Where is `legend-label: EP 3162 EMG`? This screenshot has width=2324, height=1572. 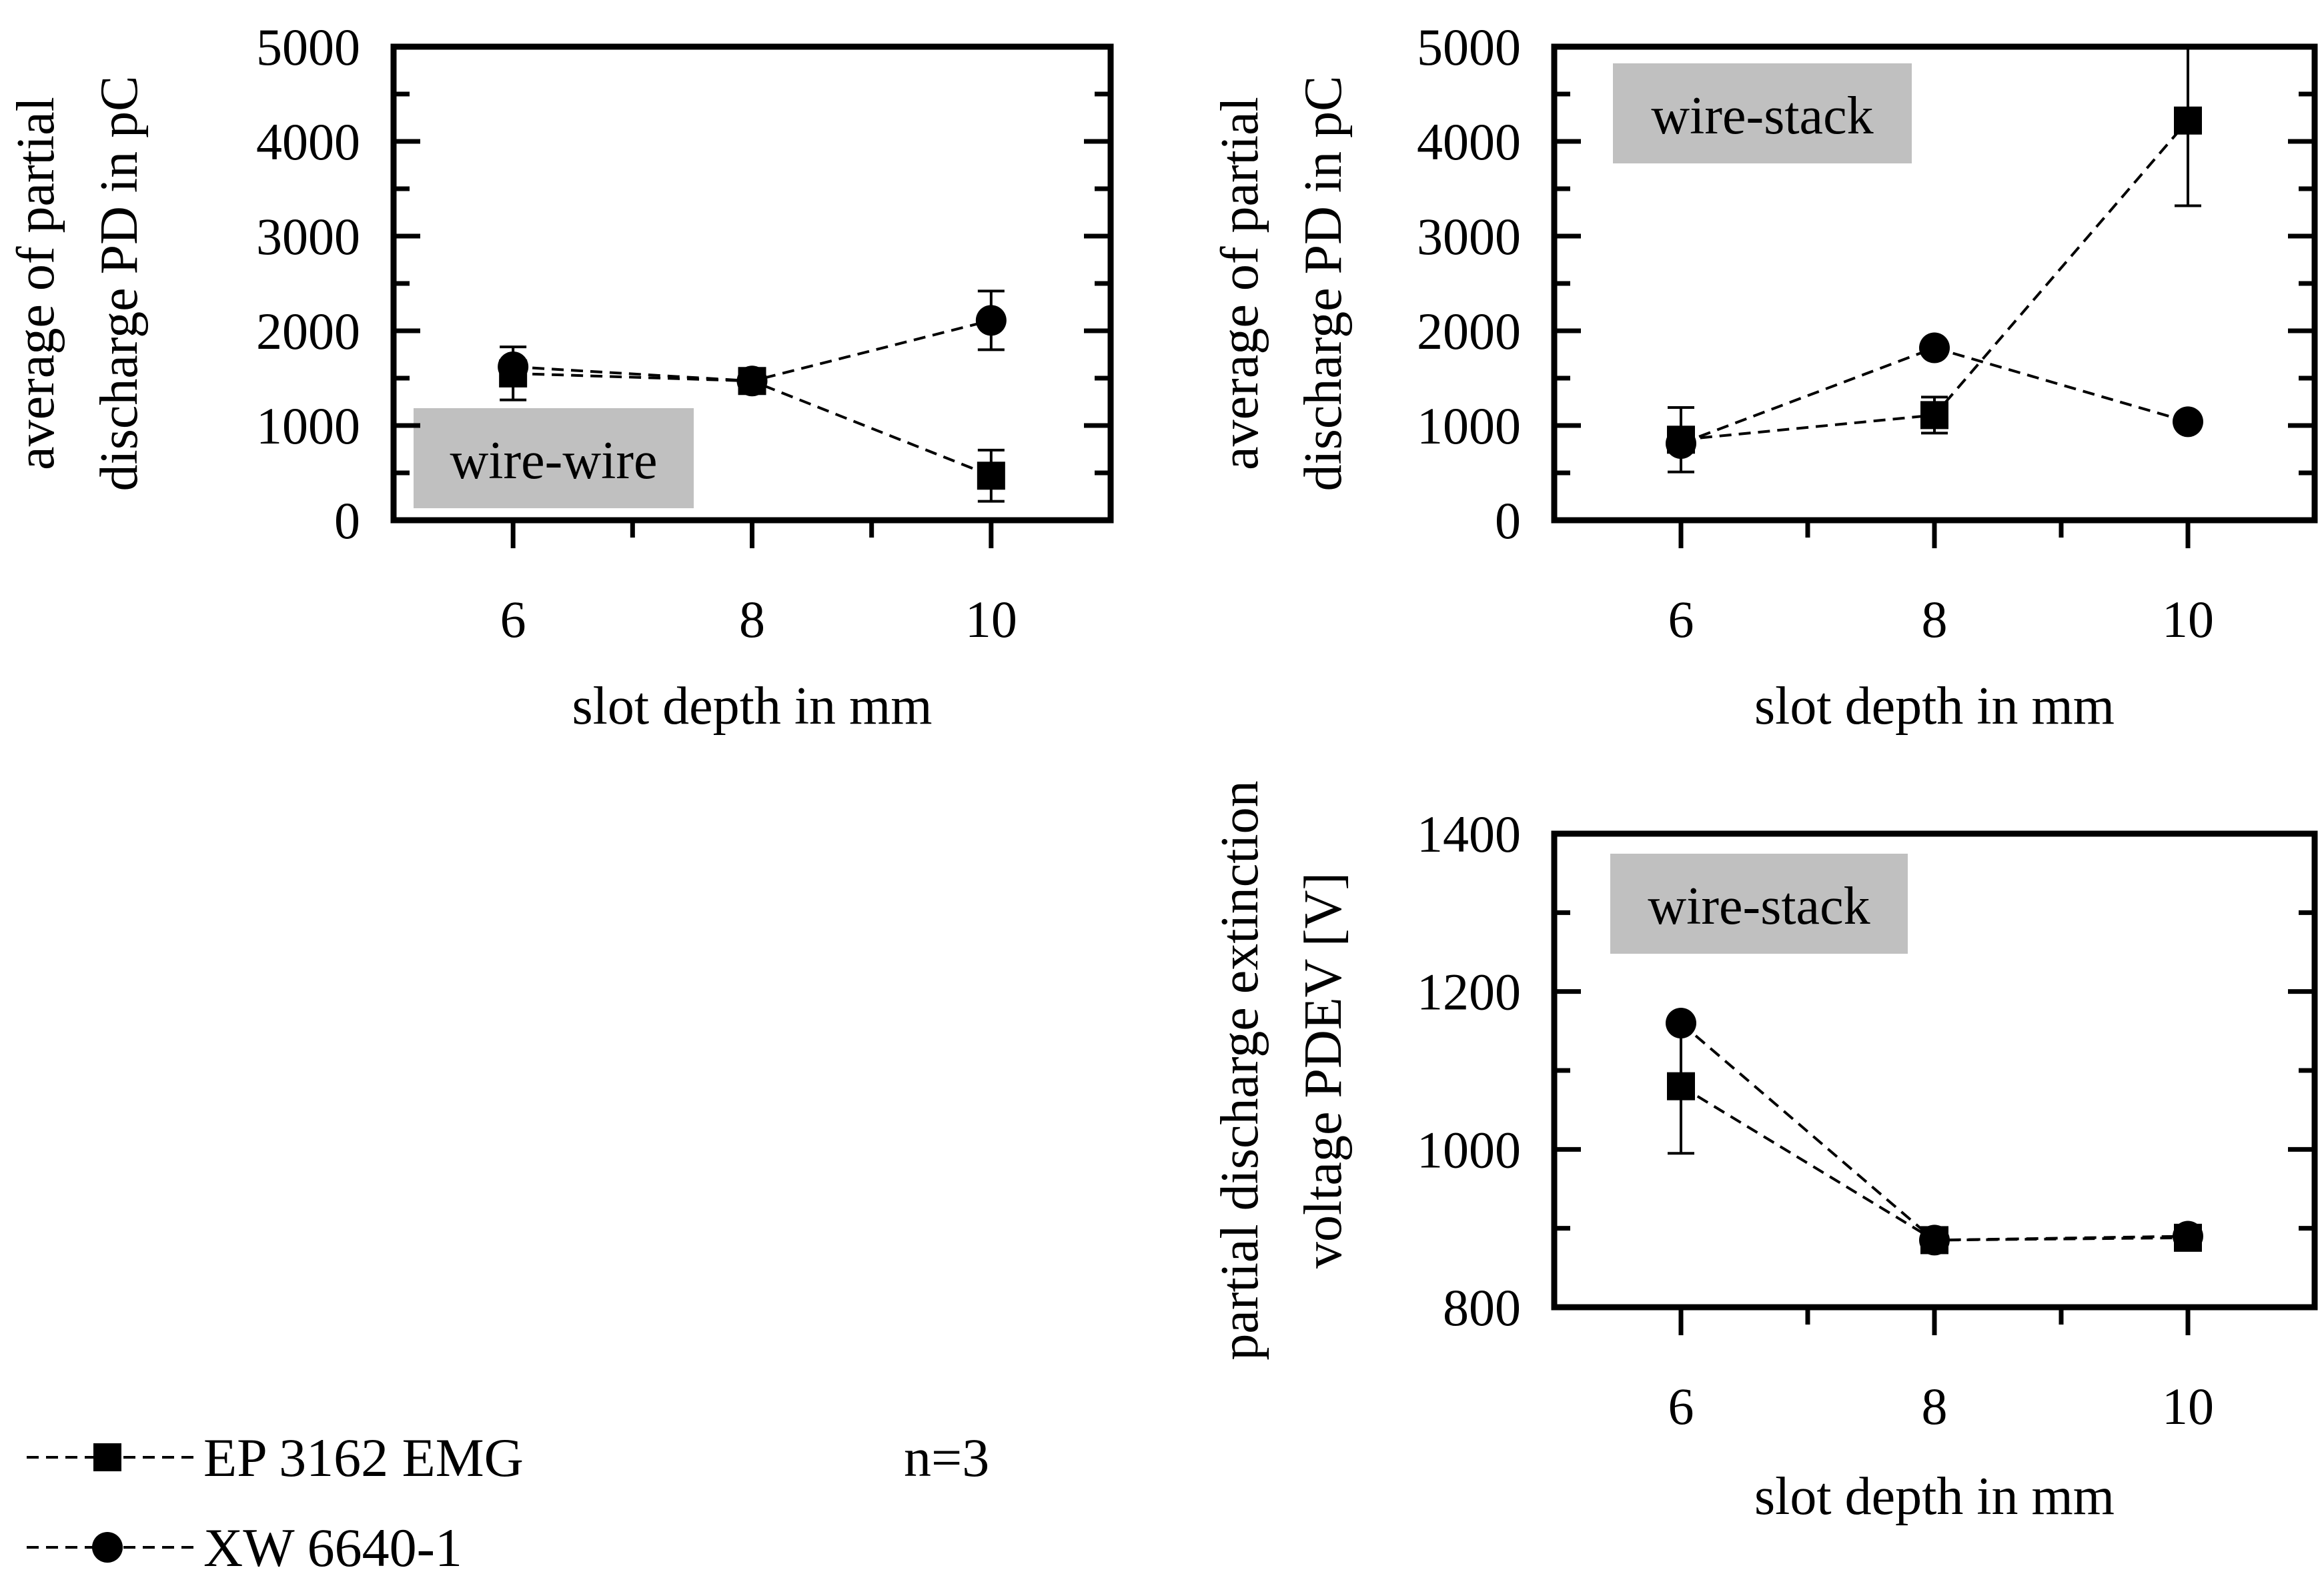
legend-label: EP 3162 EMG is located at coordinates (363, 1457).